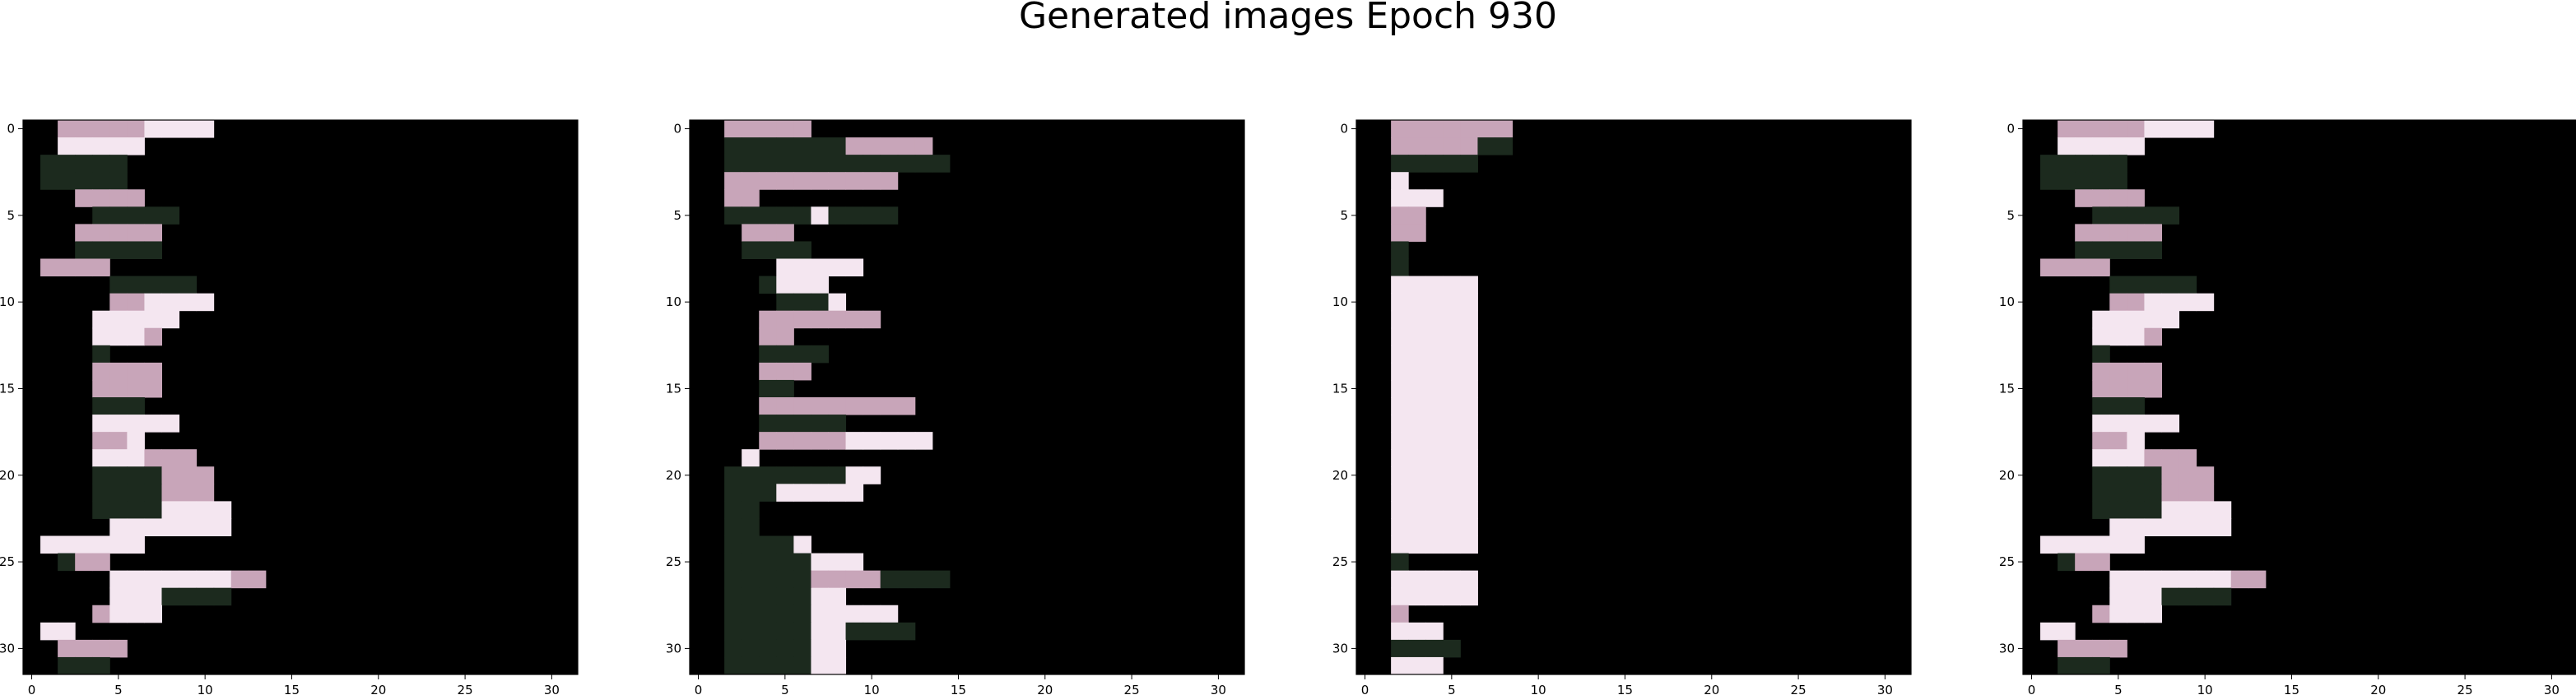 The image size is (2576, 695). I want to click on y-tick-label: 30, so click(1340, 648).